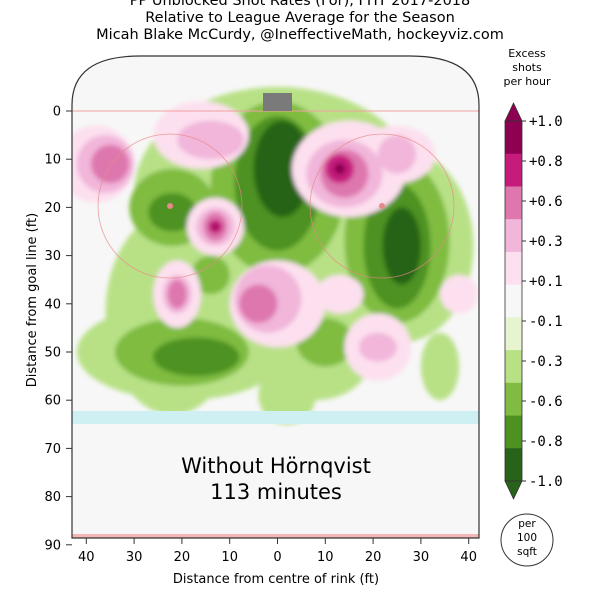 The width and height of the screenshot is (600, 600). What do you see at coordinates (52, 449) in the screenshot?
I see `y-tick-label: 70` at bounding box center [52, 449].